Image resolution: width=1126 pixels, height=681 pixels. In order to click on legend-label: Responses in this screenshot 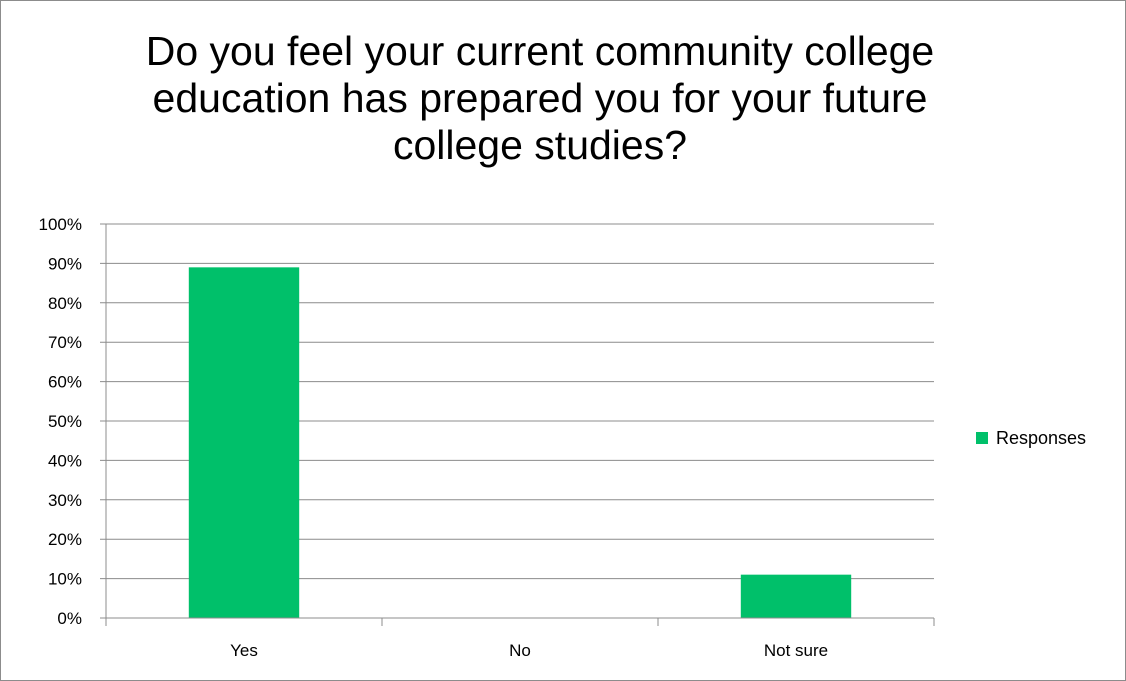, I will do `click(1041, 438)`.